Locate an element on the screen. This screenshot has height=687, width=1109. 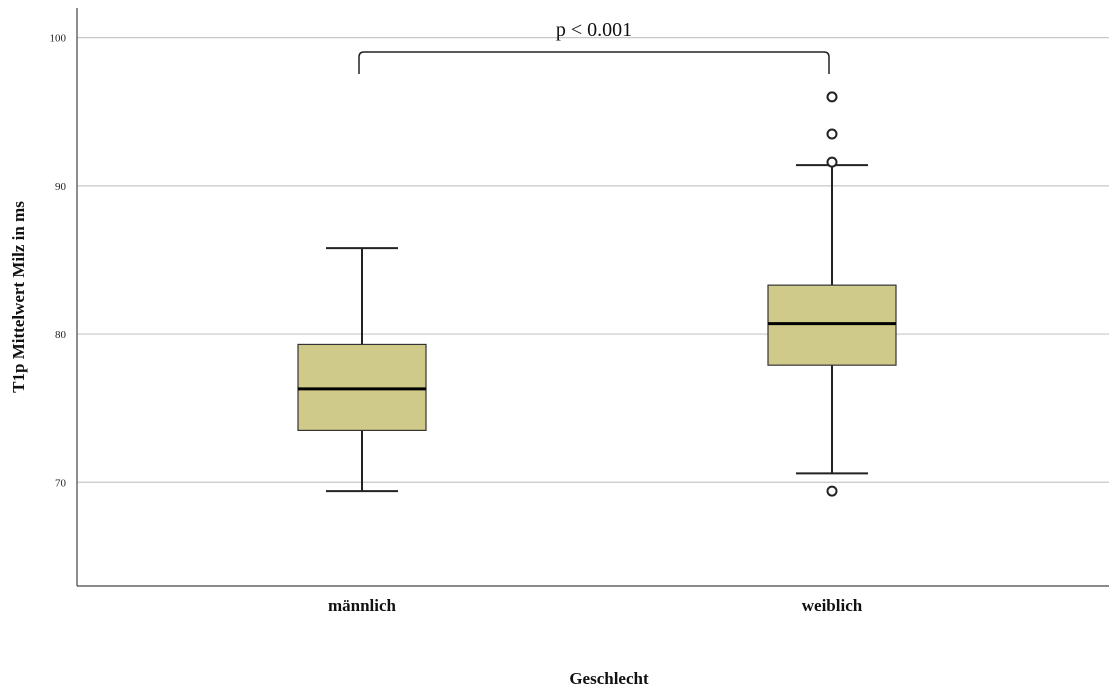
box-weiblich is located at coordinates (832, 294).